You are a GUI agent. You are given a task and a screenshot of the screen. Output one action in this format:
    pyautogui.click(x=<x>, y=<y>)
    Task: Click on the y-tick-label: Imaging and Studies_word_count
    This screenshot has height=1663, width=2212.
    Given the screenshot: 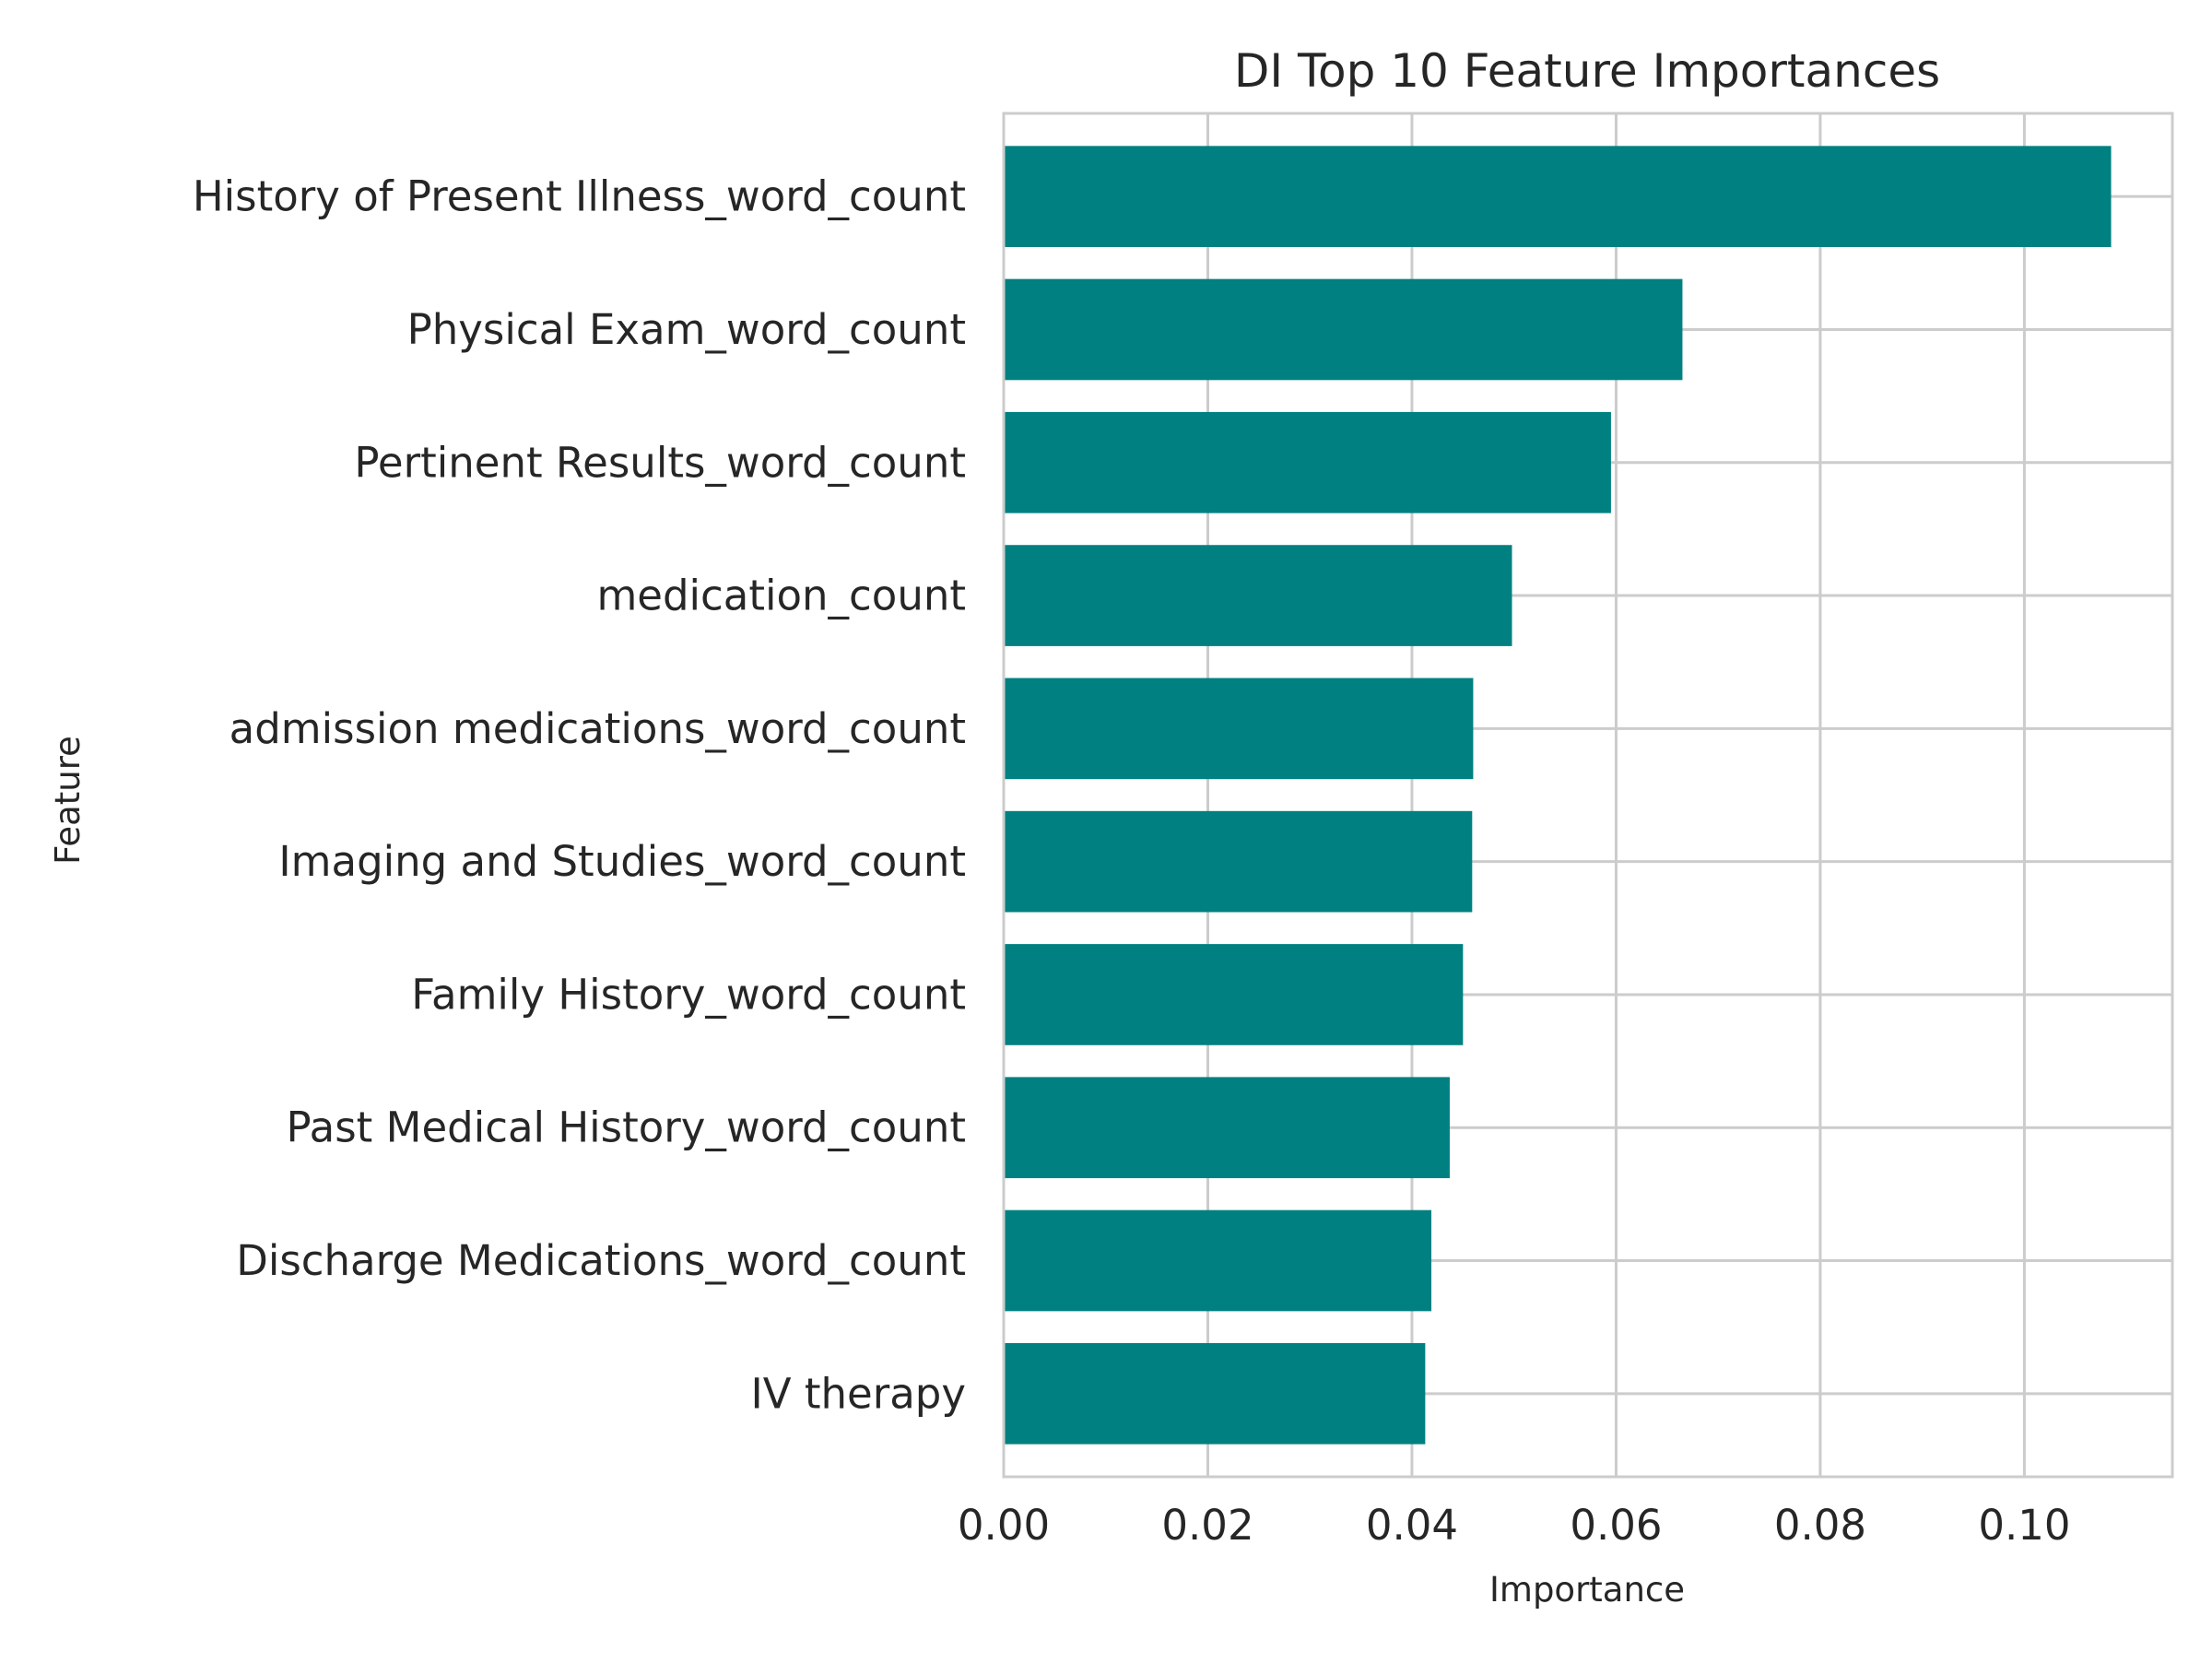 What is the action you would take?
    pyautogui.click(x=622, y=861)
    